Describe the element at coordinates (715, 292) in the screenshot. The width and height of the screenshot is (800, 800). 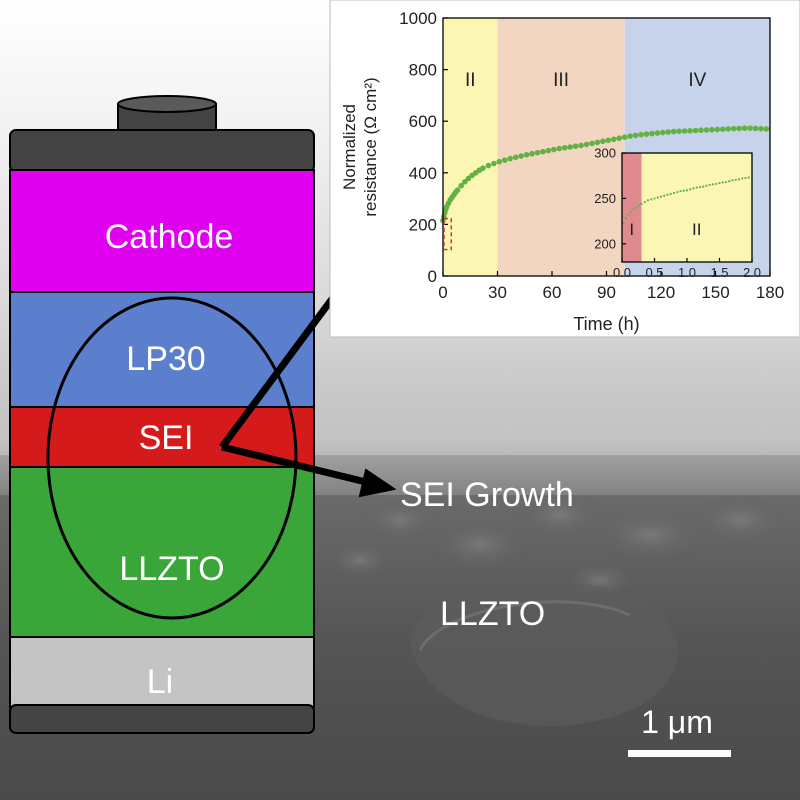
I see `x-tick-label: 150` at that location.